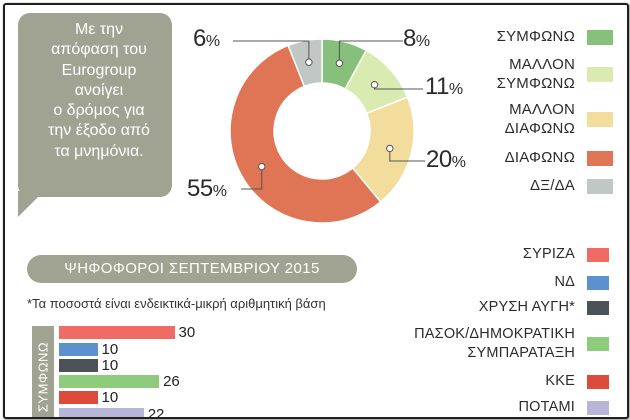 The width and height of the screenshot is (630, 420). I want to click on donut-value-label-disagree: 55%, so click(207, 189).